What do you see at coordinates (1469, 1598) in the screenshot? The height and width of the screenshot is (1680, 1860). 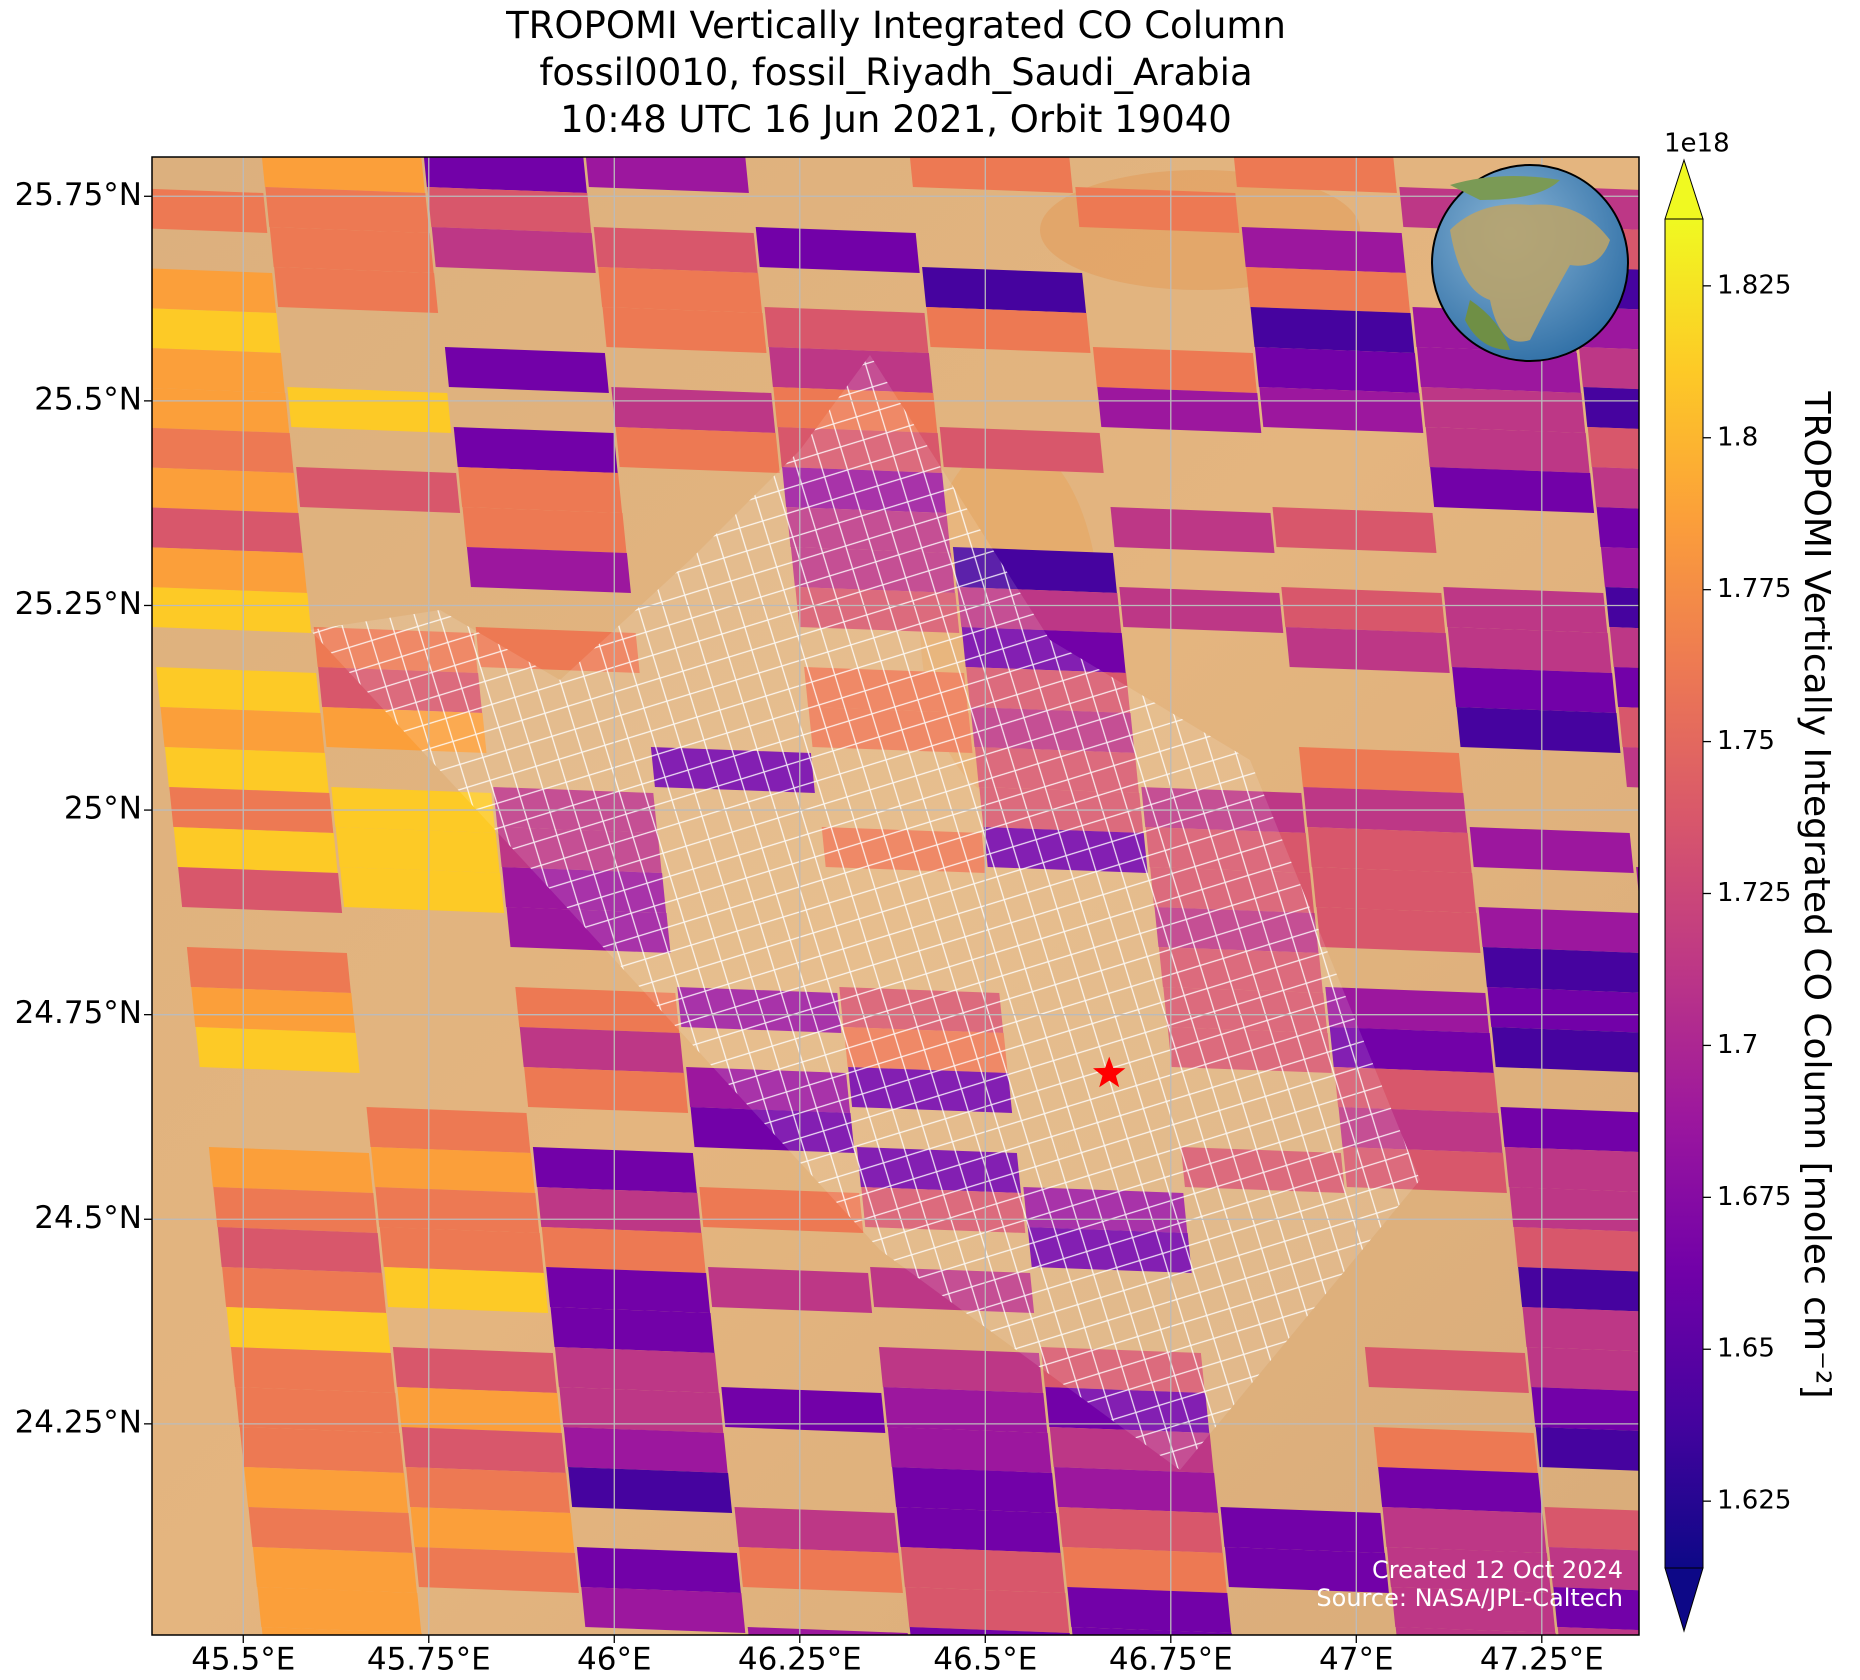 I see `source-note: Source: NASA/JPL-Caltech` at bounding box center [1469, 1598].